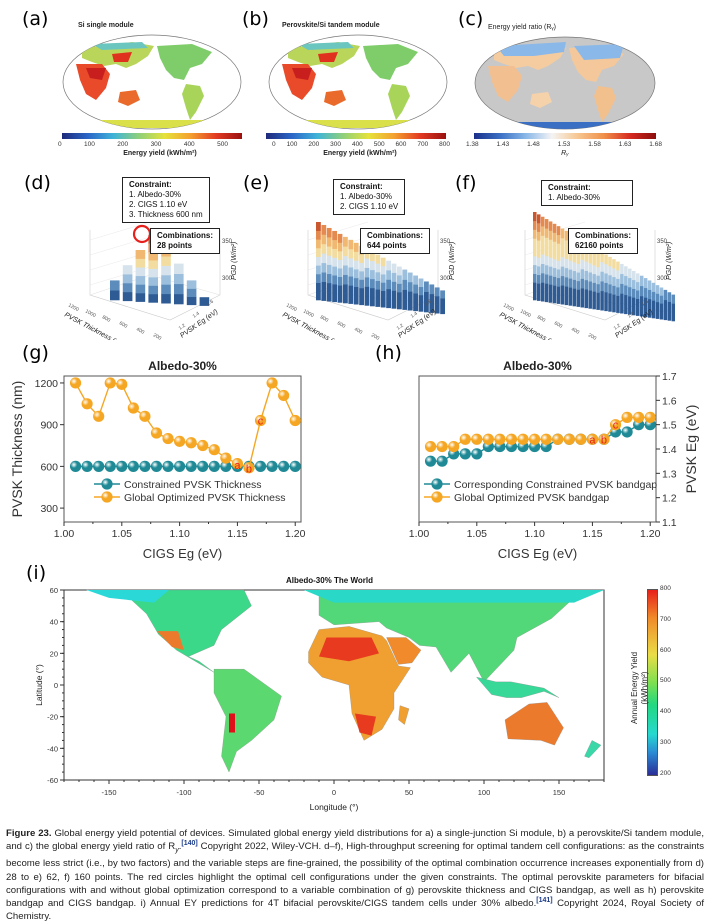  What do you see at coordinates (259, 792) in the screenshot?
I see `x-tick-label: -50` at bounding box center [259, 792].